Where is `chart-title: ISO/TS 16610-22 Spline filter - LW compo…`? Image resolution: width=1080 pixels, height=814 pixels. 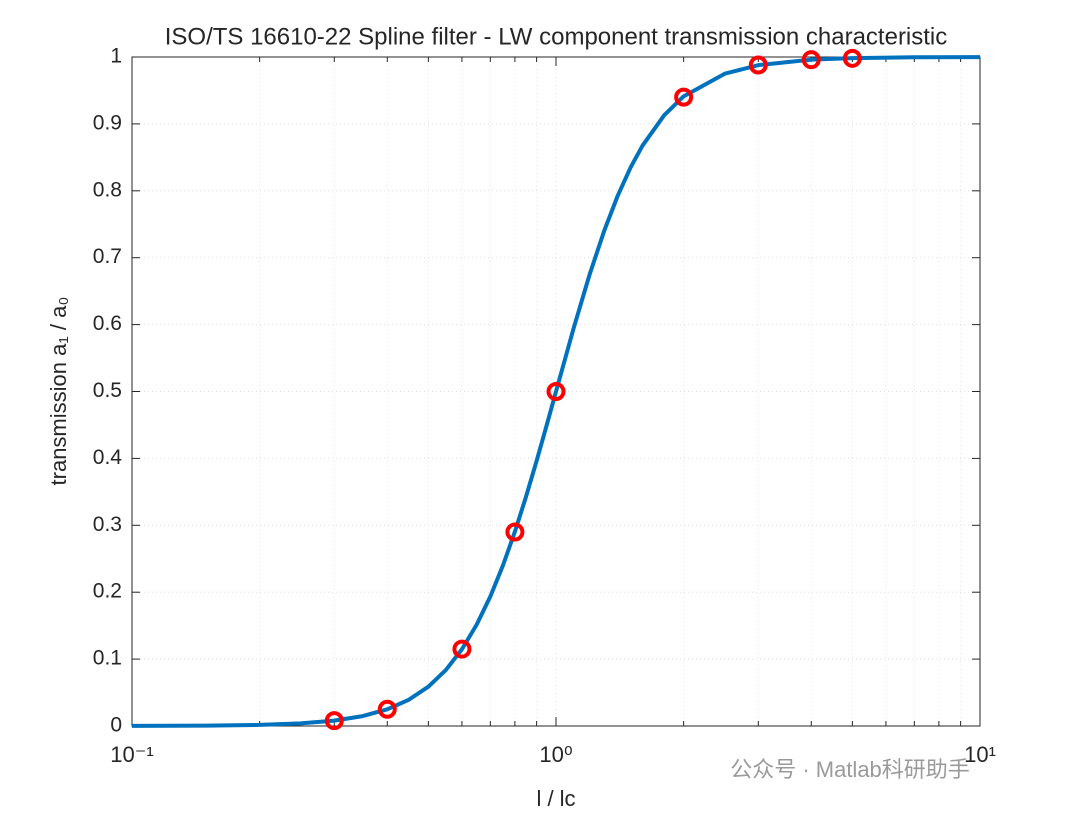
chart-title: ISO/TS 16610-22 Spline filter - LW compo… is located at coordinates (556, 36).